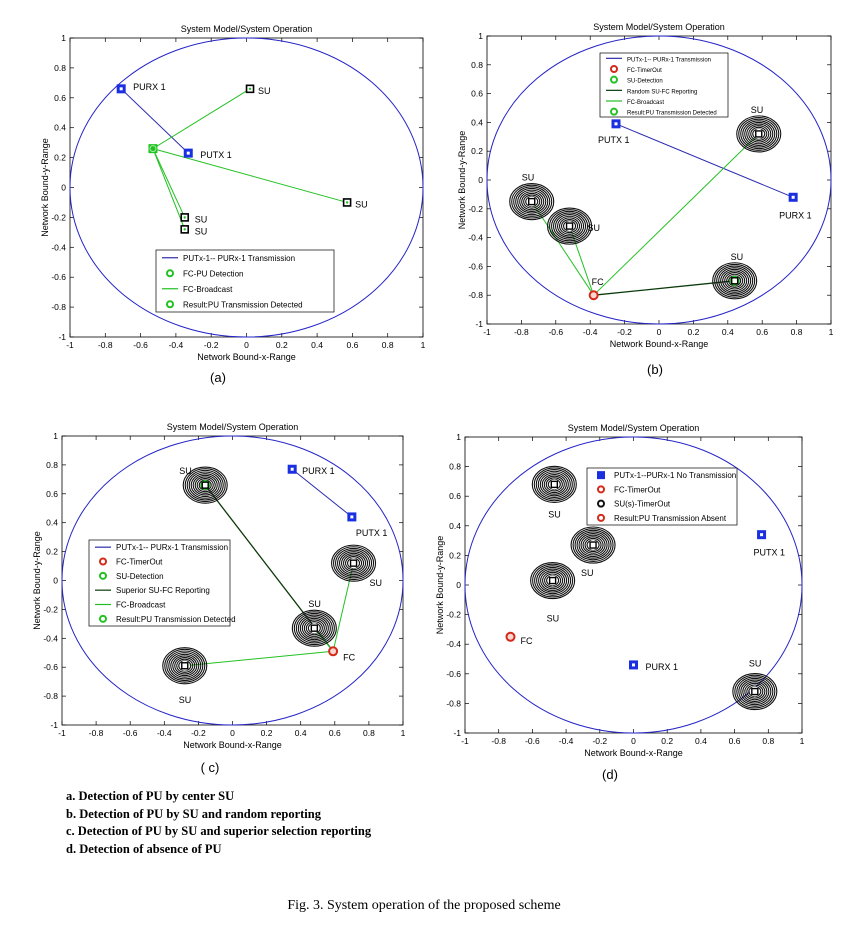 The image size is (848, 929). I want to click on legend-label: PUTx-1-- PURx-1 Transmission, so click(669, 60).